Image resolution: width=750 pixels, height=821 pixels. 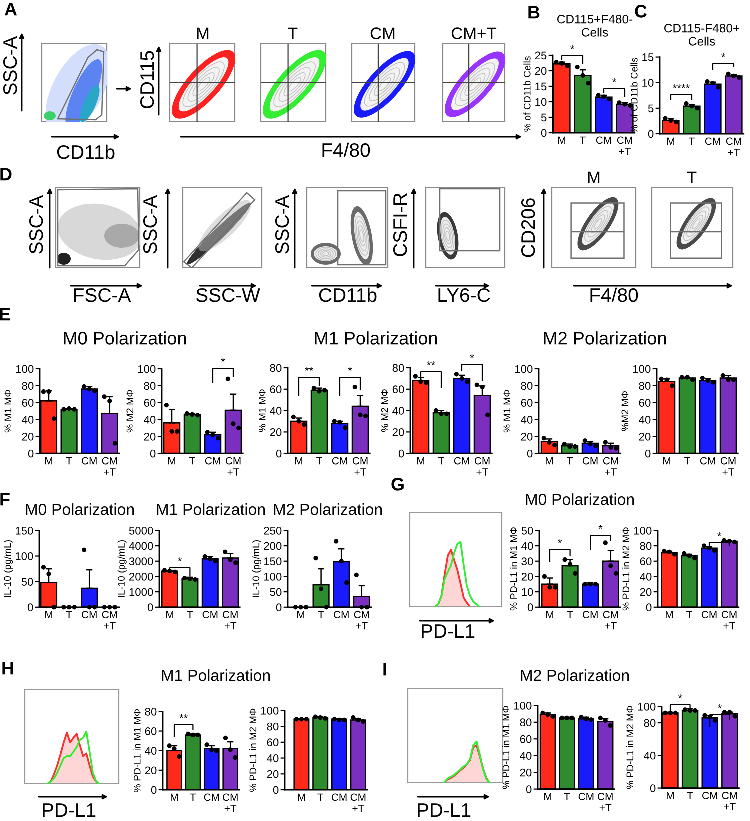 I want to click on text: F4/80, so click(x=614, y=295).